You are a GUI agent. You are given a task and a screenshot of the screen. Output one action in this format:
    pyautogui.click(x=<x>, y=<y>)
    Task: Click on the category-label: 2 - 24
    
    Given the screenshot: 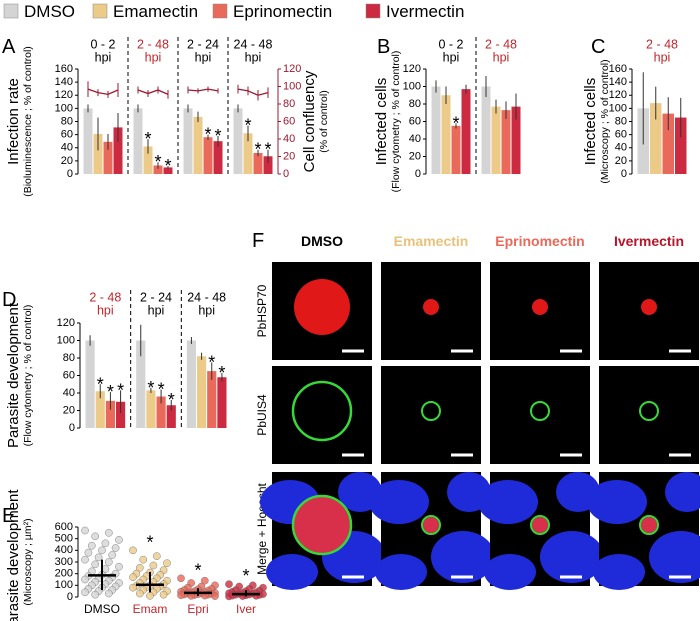 What is the action you would take?
    pyautogui.click(x=156, y=297)
    